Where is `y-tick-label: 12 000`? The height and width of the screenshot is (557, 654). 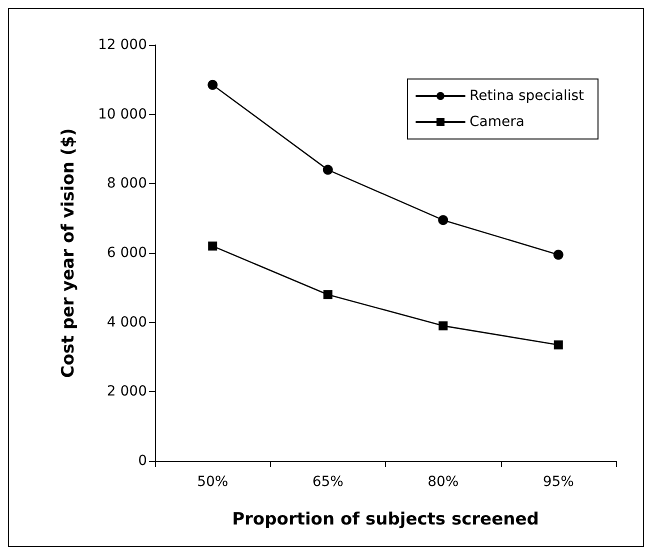
y-tick-label: 12 000 is located at coordinates (122, 45).